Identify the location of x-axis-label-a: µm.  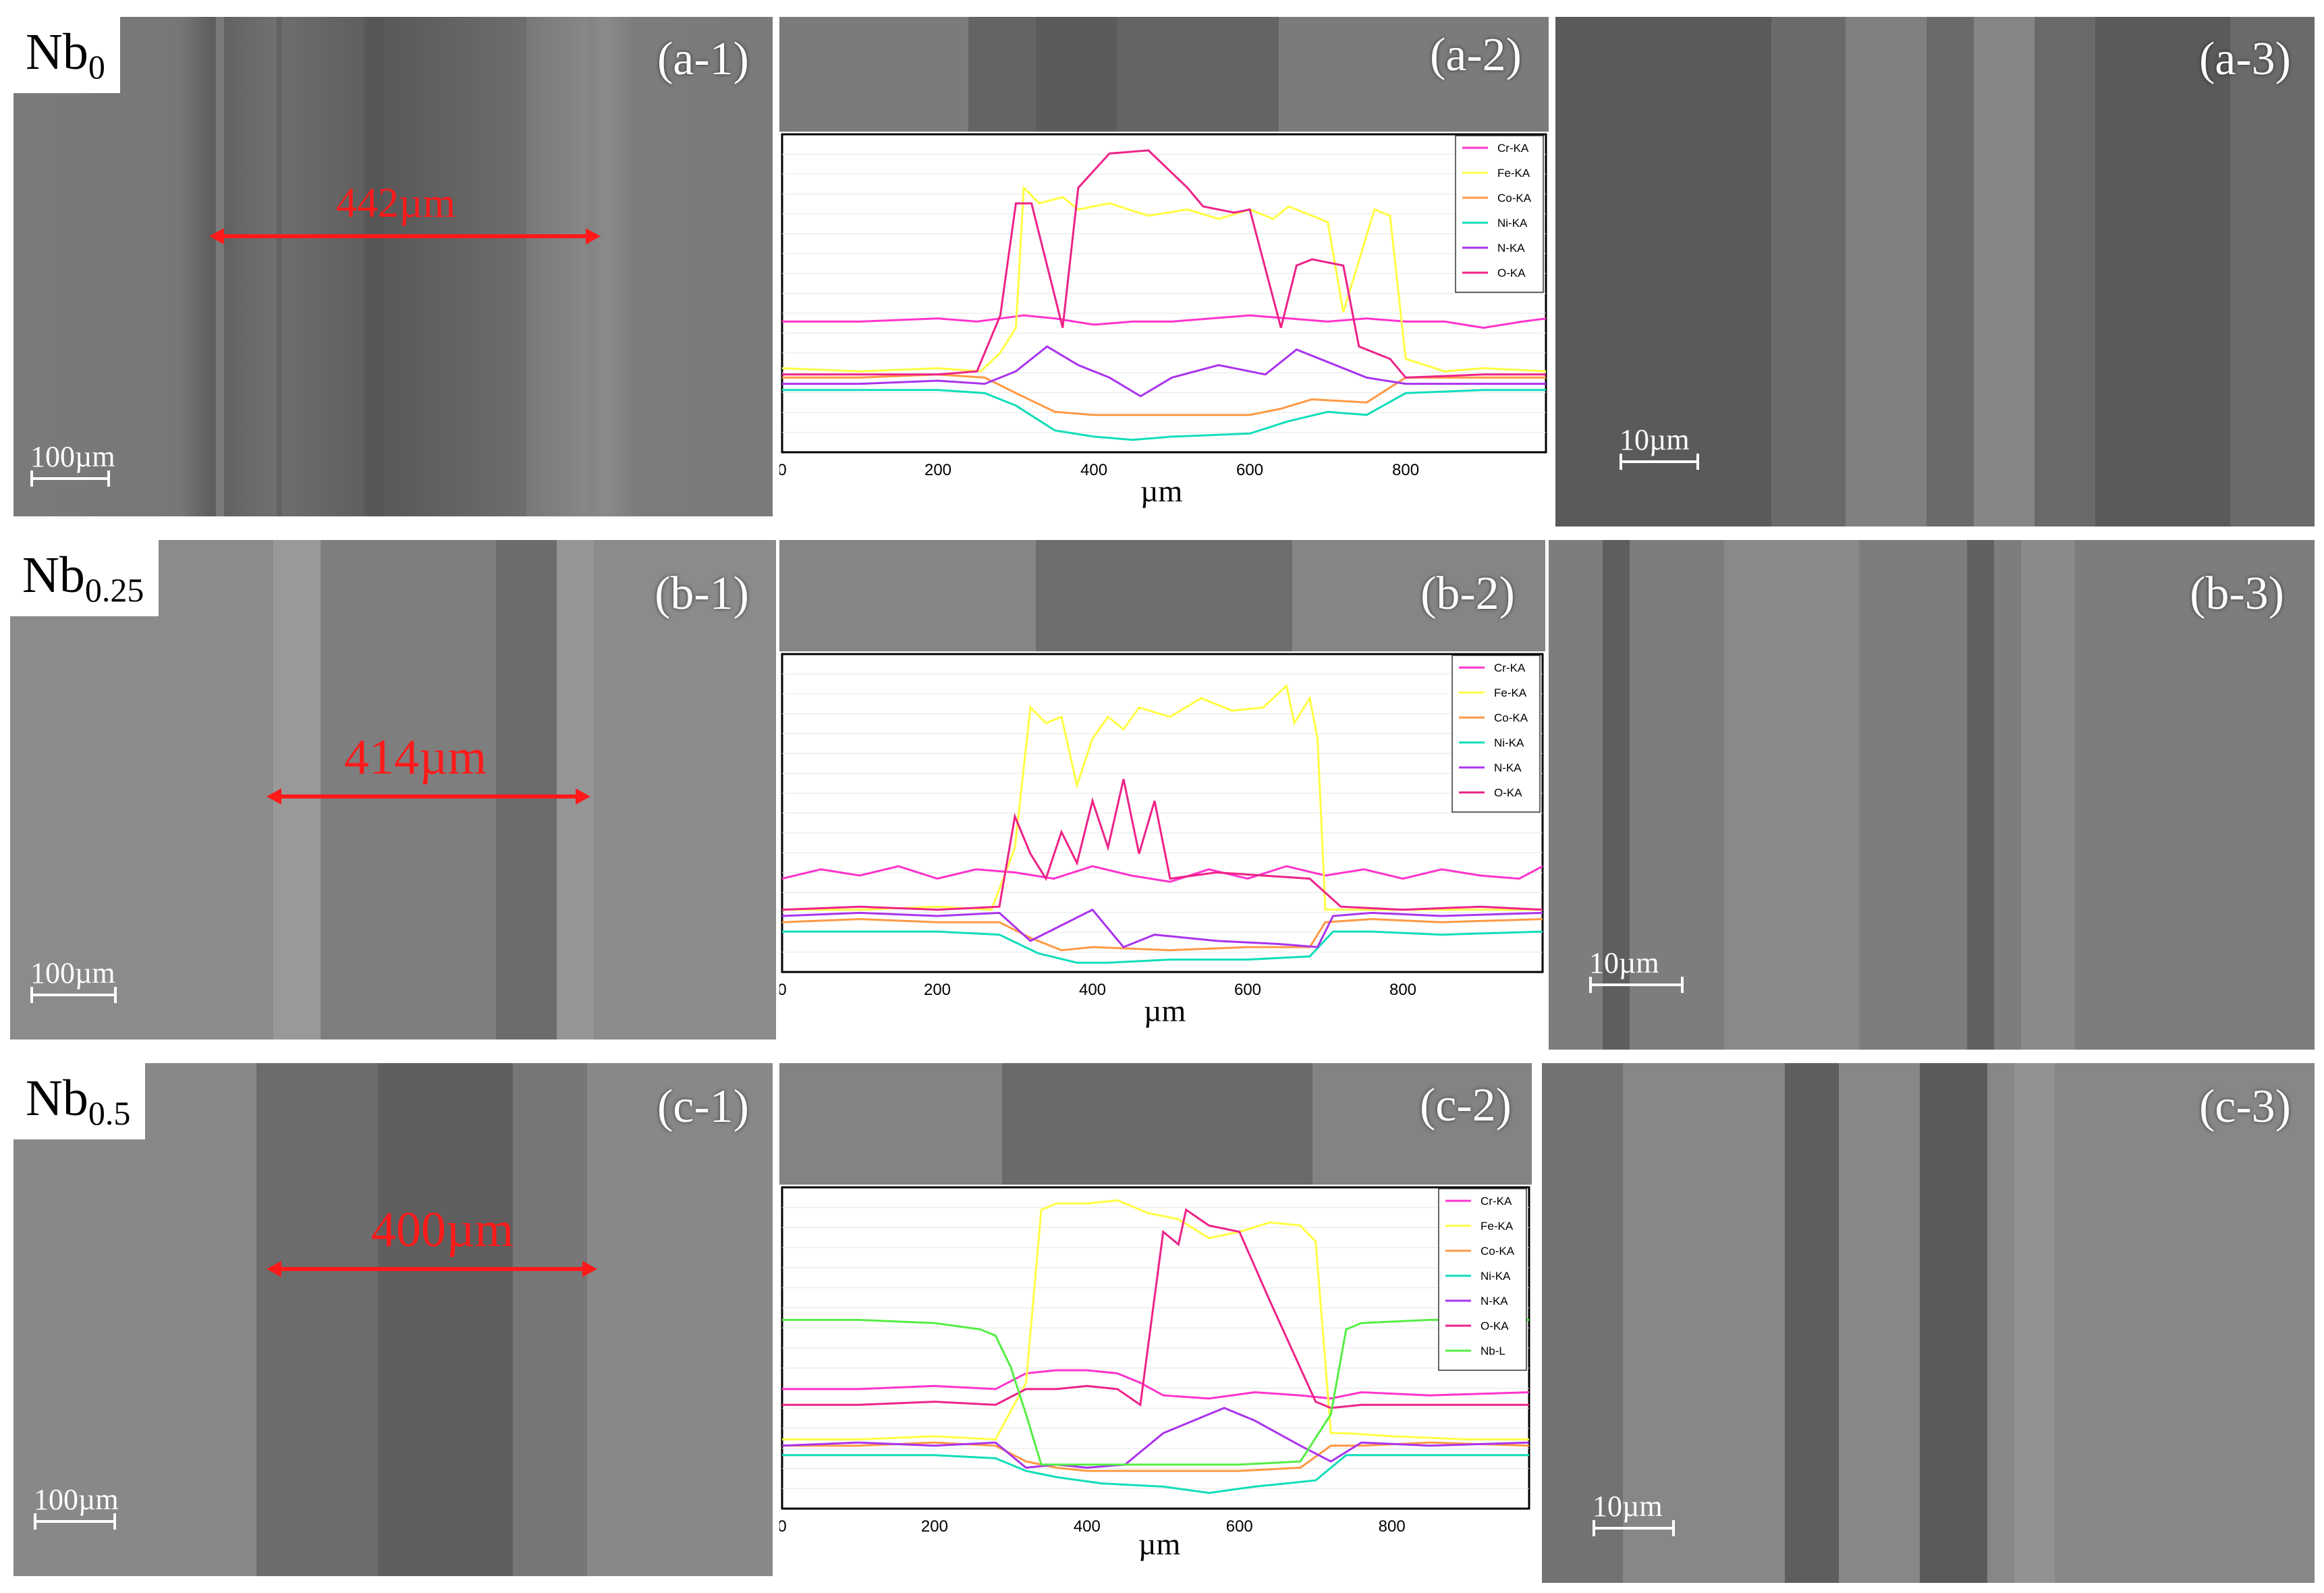
(1161, 491).